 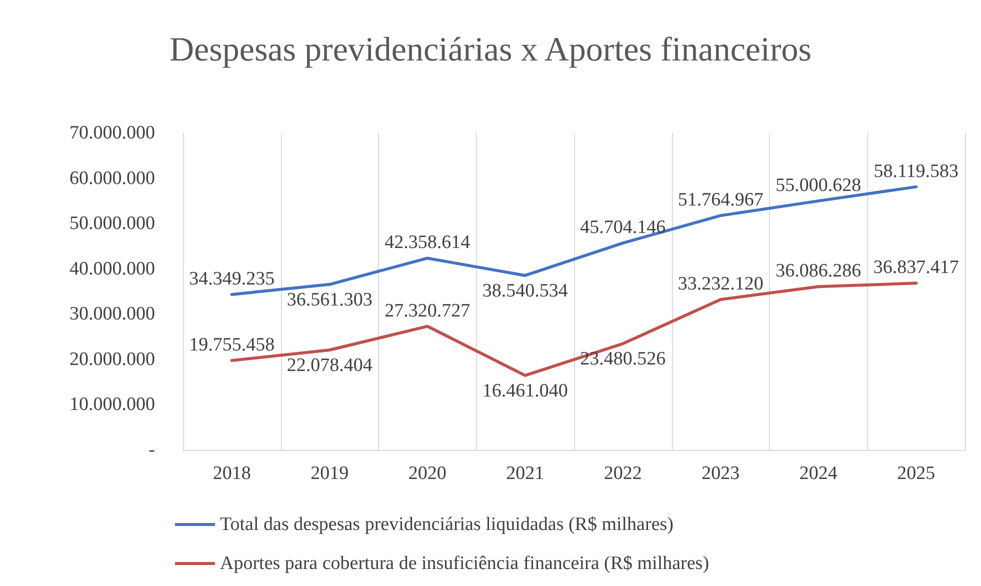 What do you see at coordinates (329, 365) in the screenshot?
I see `data-label: 22.078.404` at bounding box center [329, 365].